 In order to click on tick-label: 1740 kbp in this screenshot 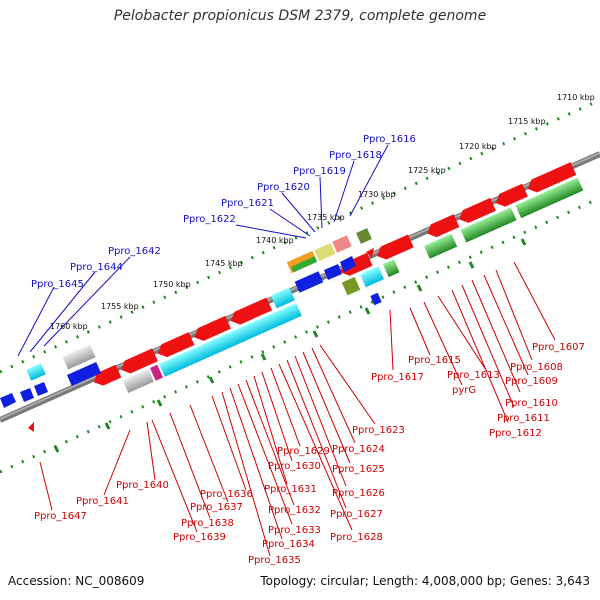, I will do `click(275, 240)`.